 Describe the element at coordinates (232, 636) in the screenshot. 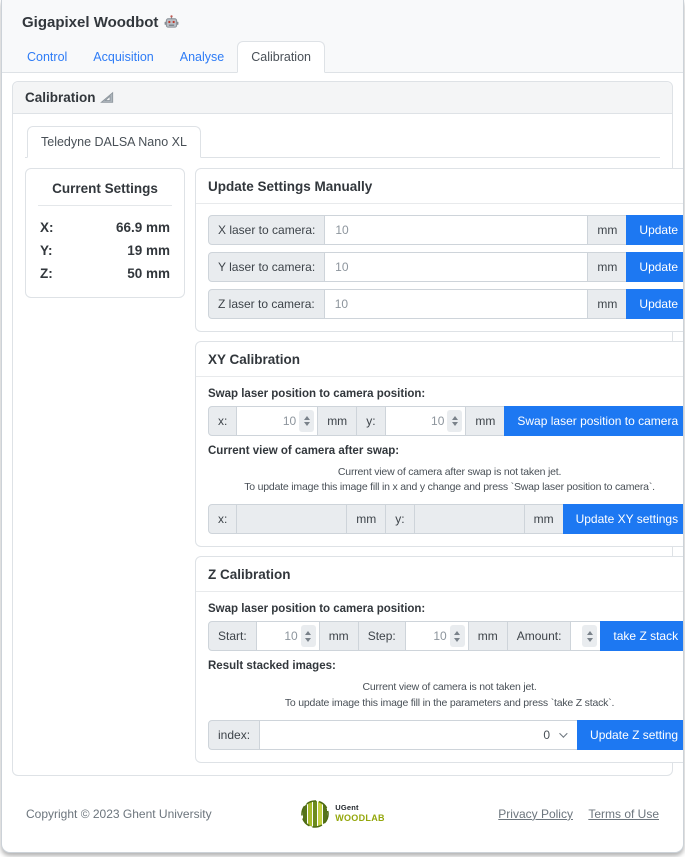

I see `z-start-label: Start:` at that location.